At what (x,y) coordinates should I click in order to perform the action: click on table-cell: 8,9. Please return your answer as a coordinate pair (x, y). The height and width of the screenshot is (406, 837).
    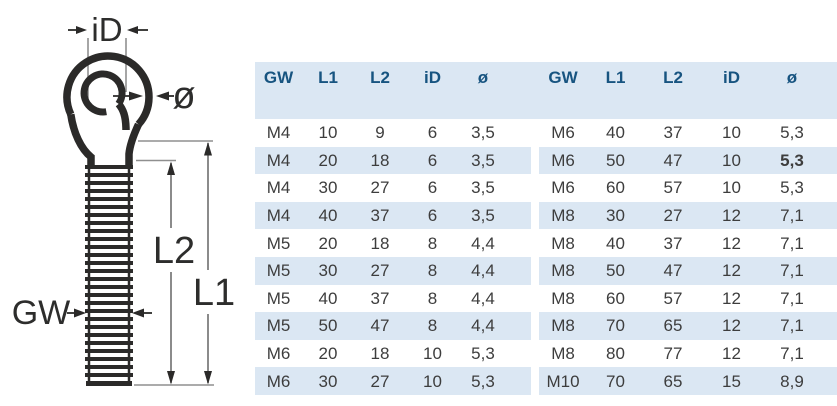
    Looking at the image, I should click on (792, 381).